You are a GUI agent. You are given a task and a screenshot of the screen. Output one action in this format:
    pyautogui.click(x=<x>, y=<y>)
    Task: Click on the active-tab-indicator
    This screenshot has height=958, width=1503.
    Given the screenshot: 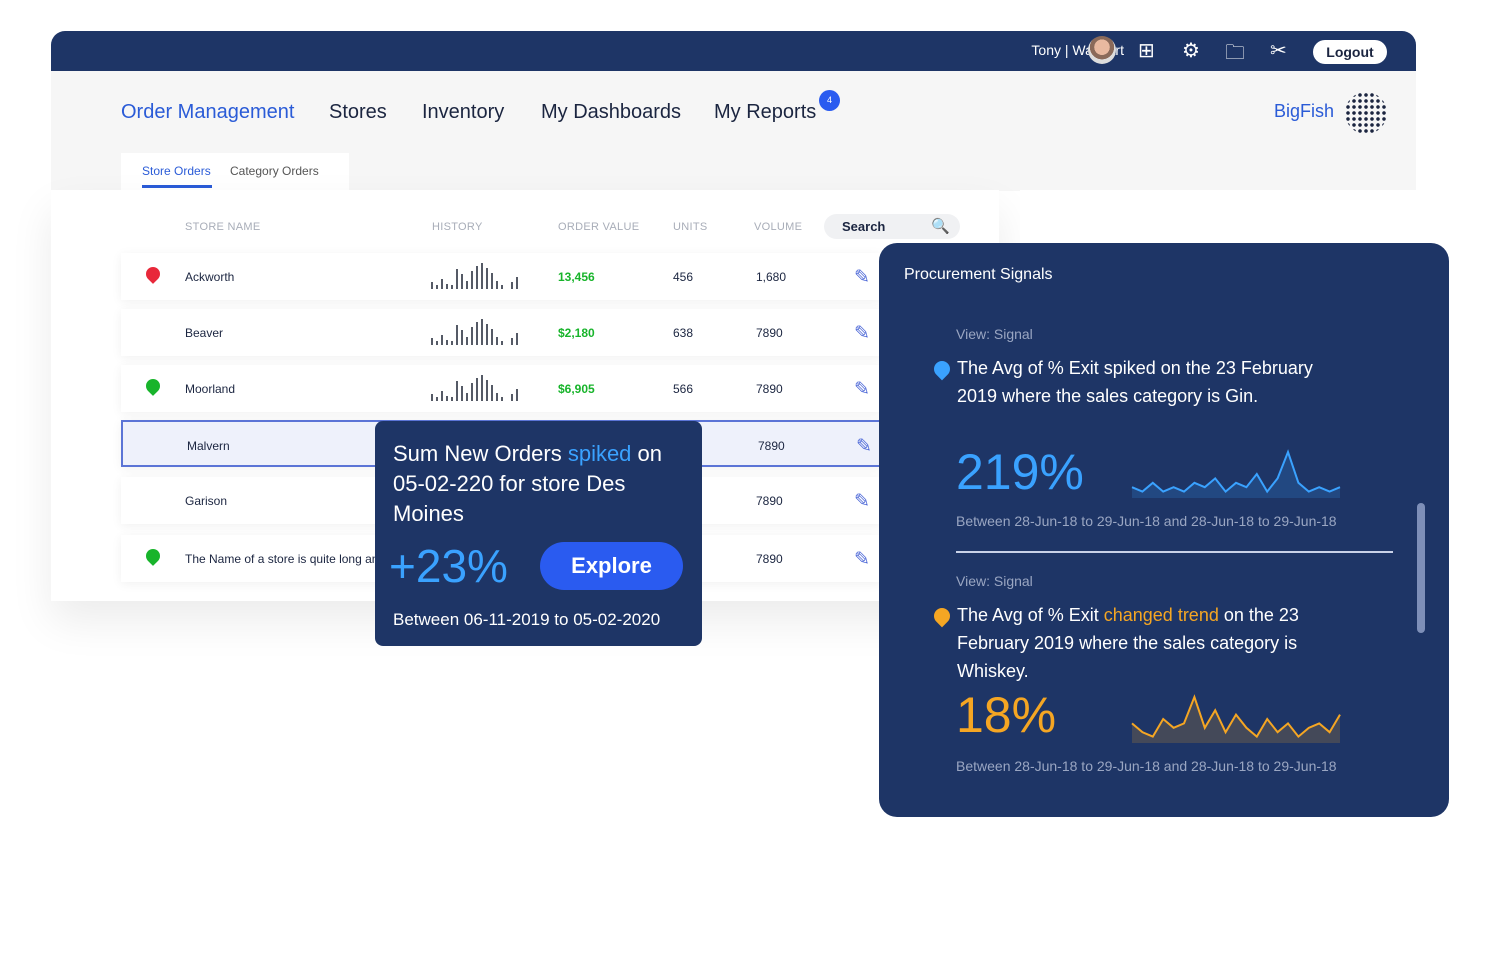 What is the action you would take?
    pyautogui.click(x=177, y=186)
    